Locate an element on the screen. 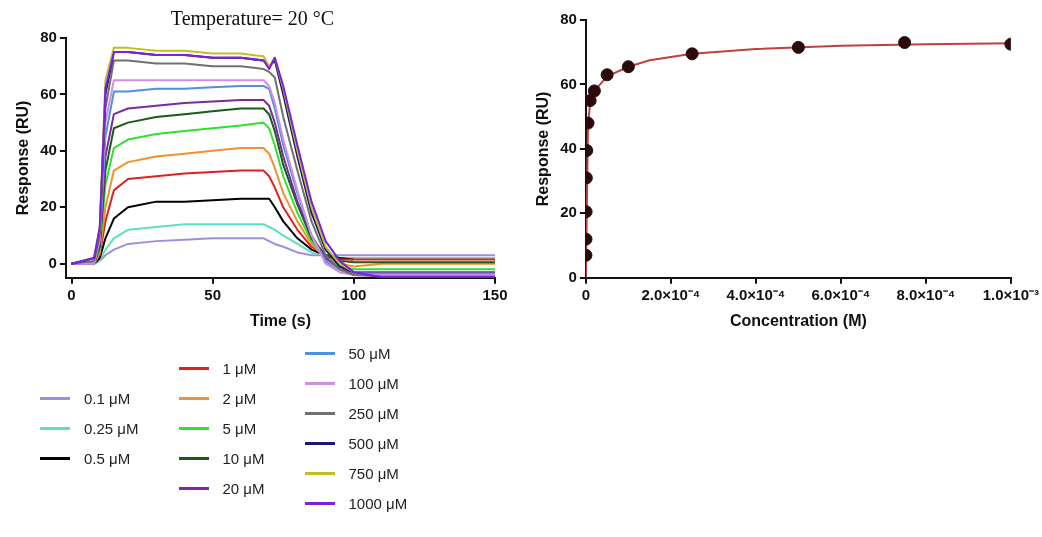 The width and height of the screenshot is (1042, 537). x-tick-label: 1.0×10⁻³ is located at coordinates (1010, 294).